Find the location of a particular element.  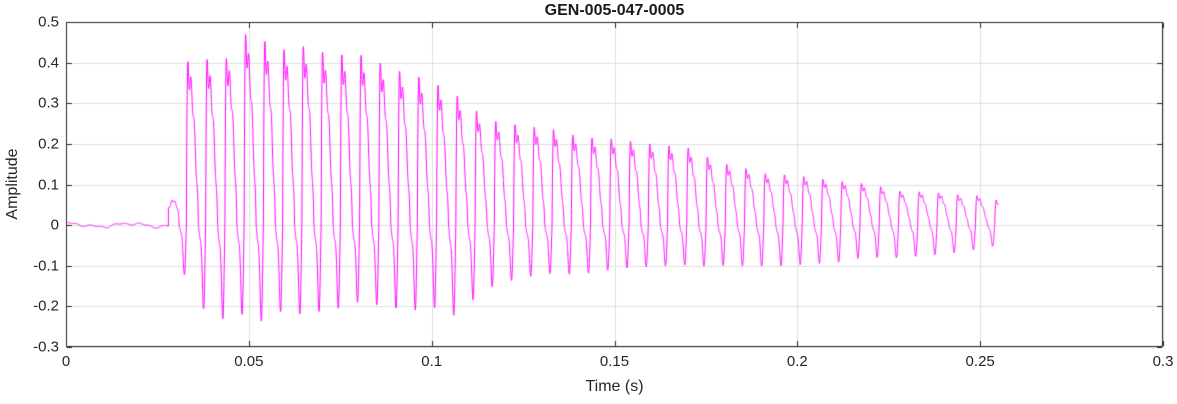

x-tick-label: 0.25 is located at coordinates (980, 361).